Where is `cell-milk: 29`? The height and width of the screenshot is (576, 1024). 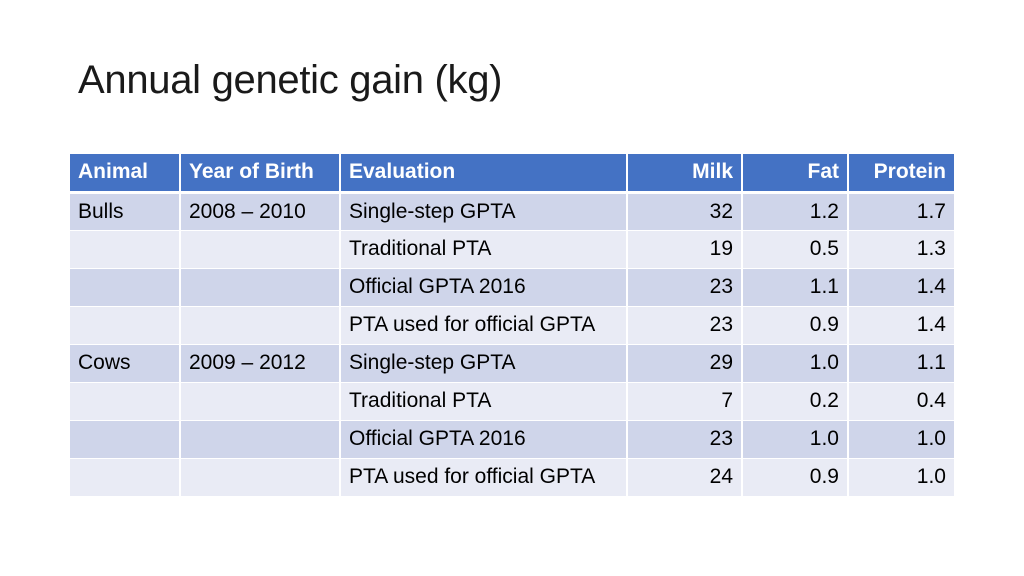 cell-milk: 29 is located at coordinates (685, 363).